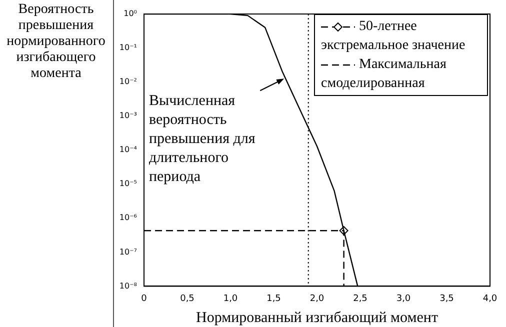 Image resolution: width=506 pixels, height=327 pixels. What do you see at coordinates (187, 299) in the screenshot?
I see `x-tick-label: 0,5` at bounding box center [187, 299].